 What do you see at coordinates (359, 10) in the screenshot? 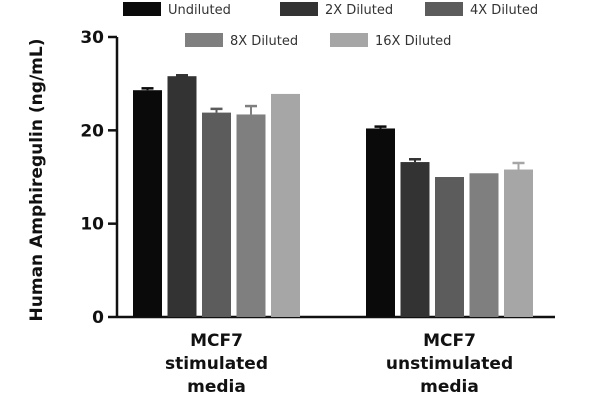
I see `legend-label: 2X Diluted` at bounding box center [359, 10].